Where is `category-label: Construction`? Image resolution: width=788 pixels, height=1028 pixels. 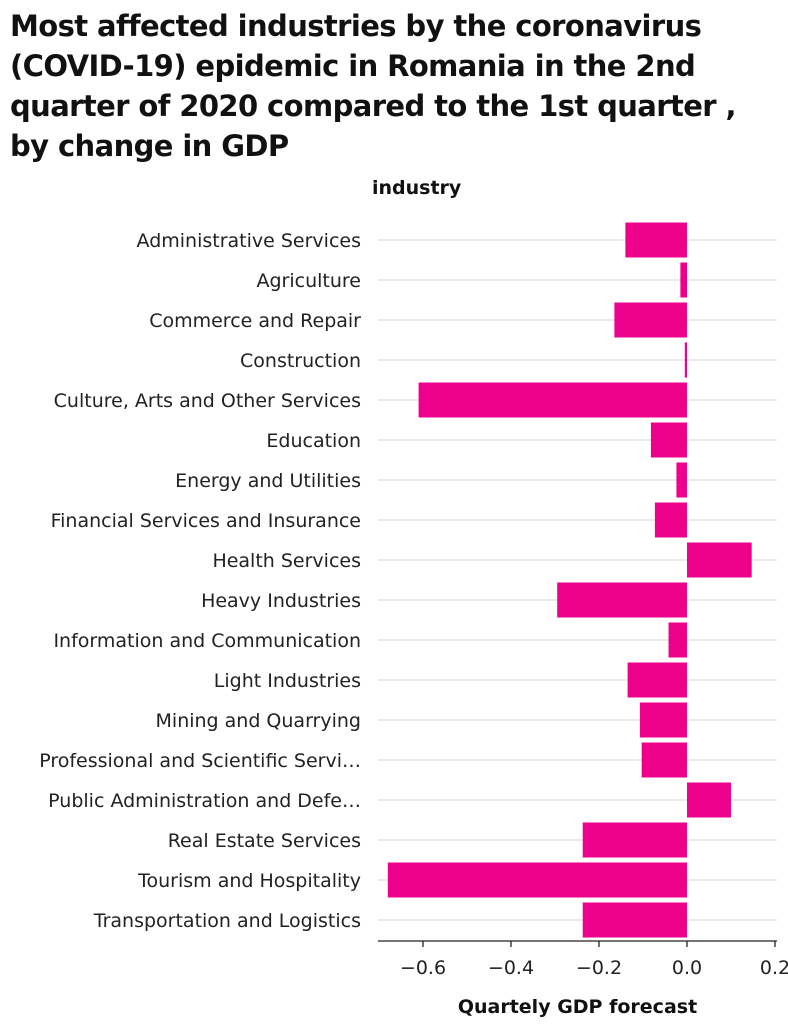 category-label: Construction is located at coordinates (300, 361).